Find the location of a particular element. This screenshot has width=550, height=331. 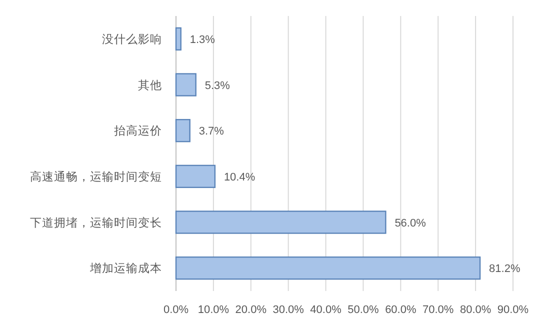

data-label: 1.3% is located at coordinates (203, 40).